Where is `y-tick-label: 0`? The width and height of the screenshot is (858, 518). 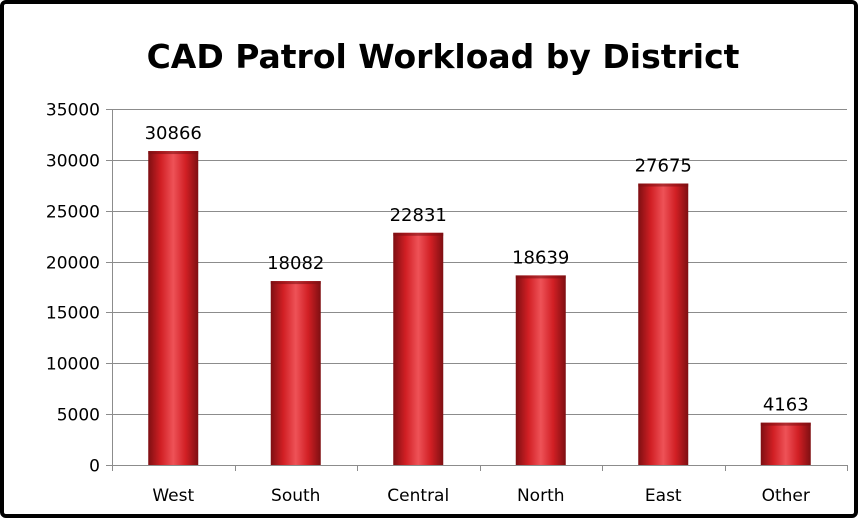
y-tick-label: 0 is located at coordinates (94, 467).